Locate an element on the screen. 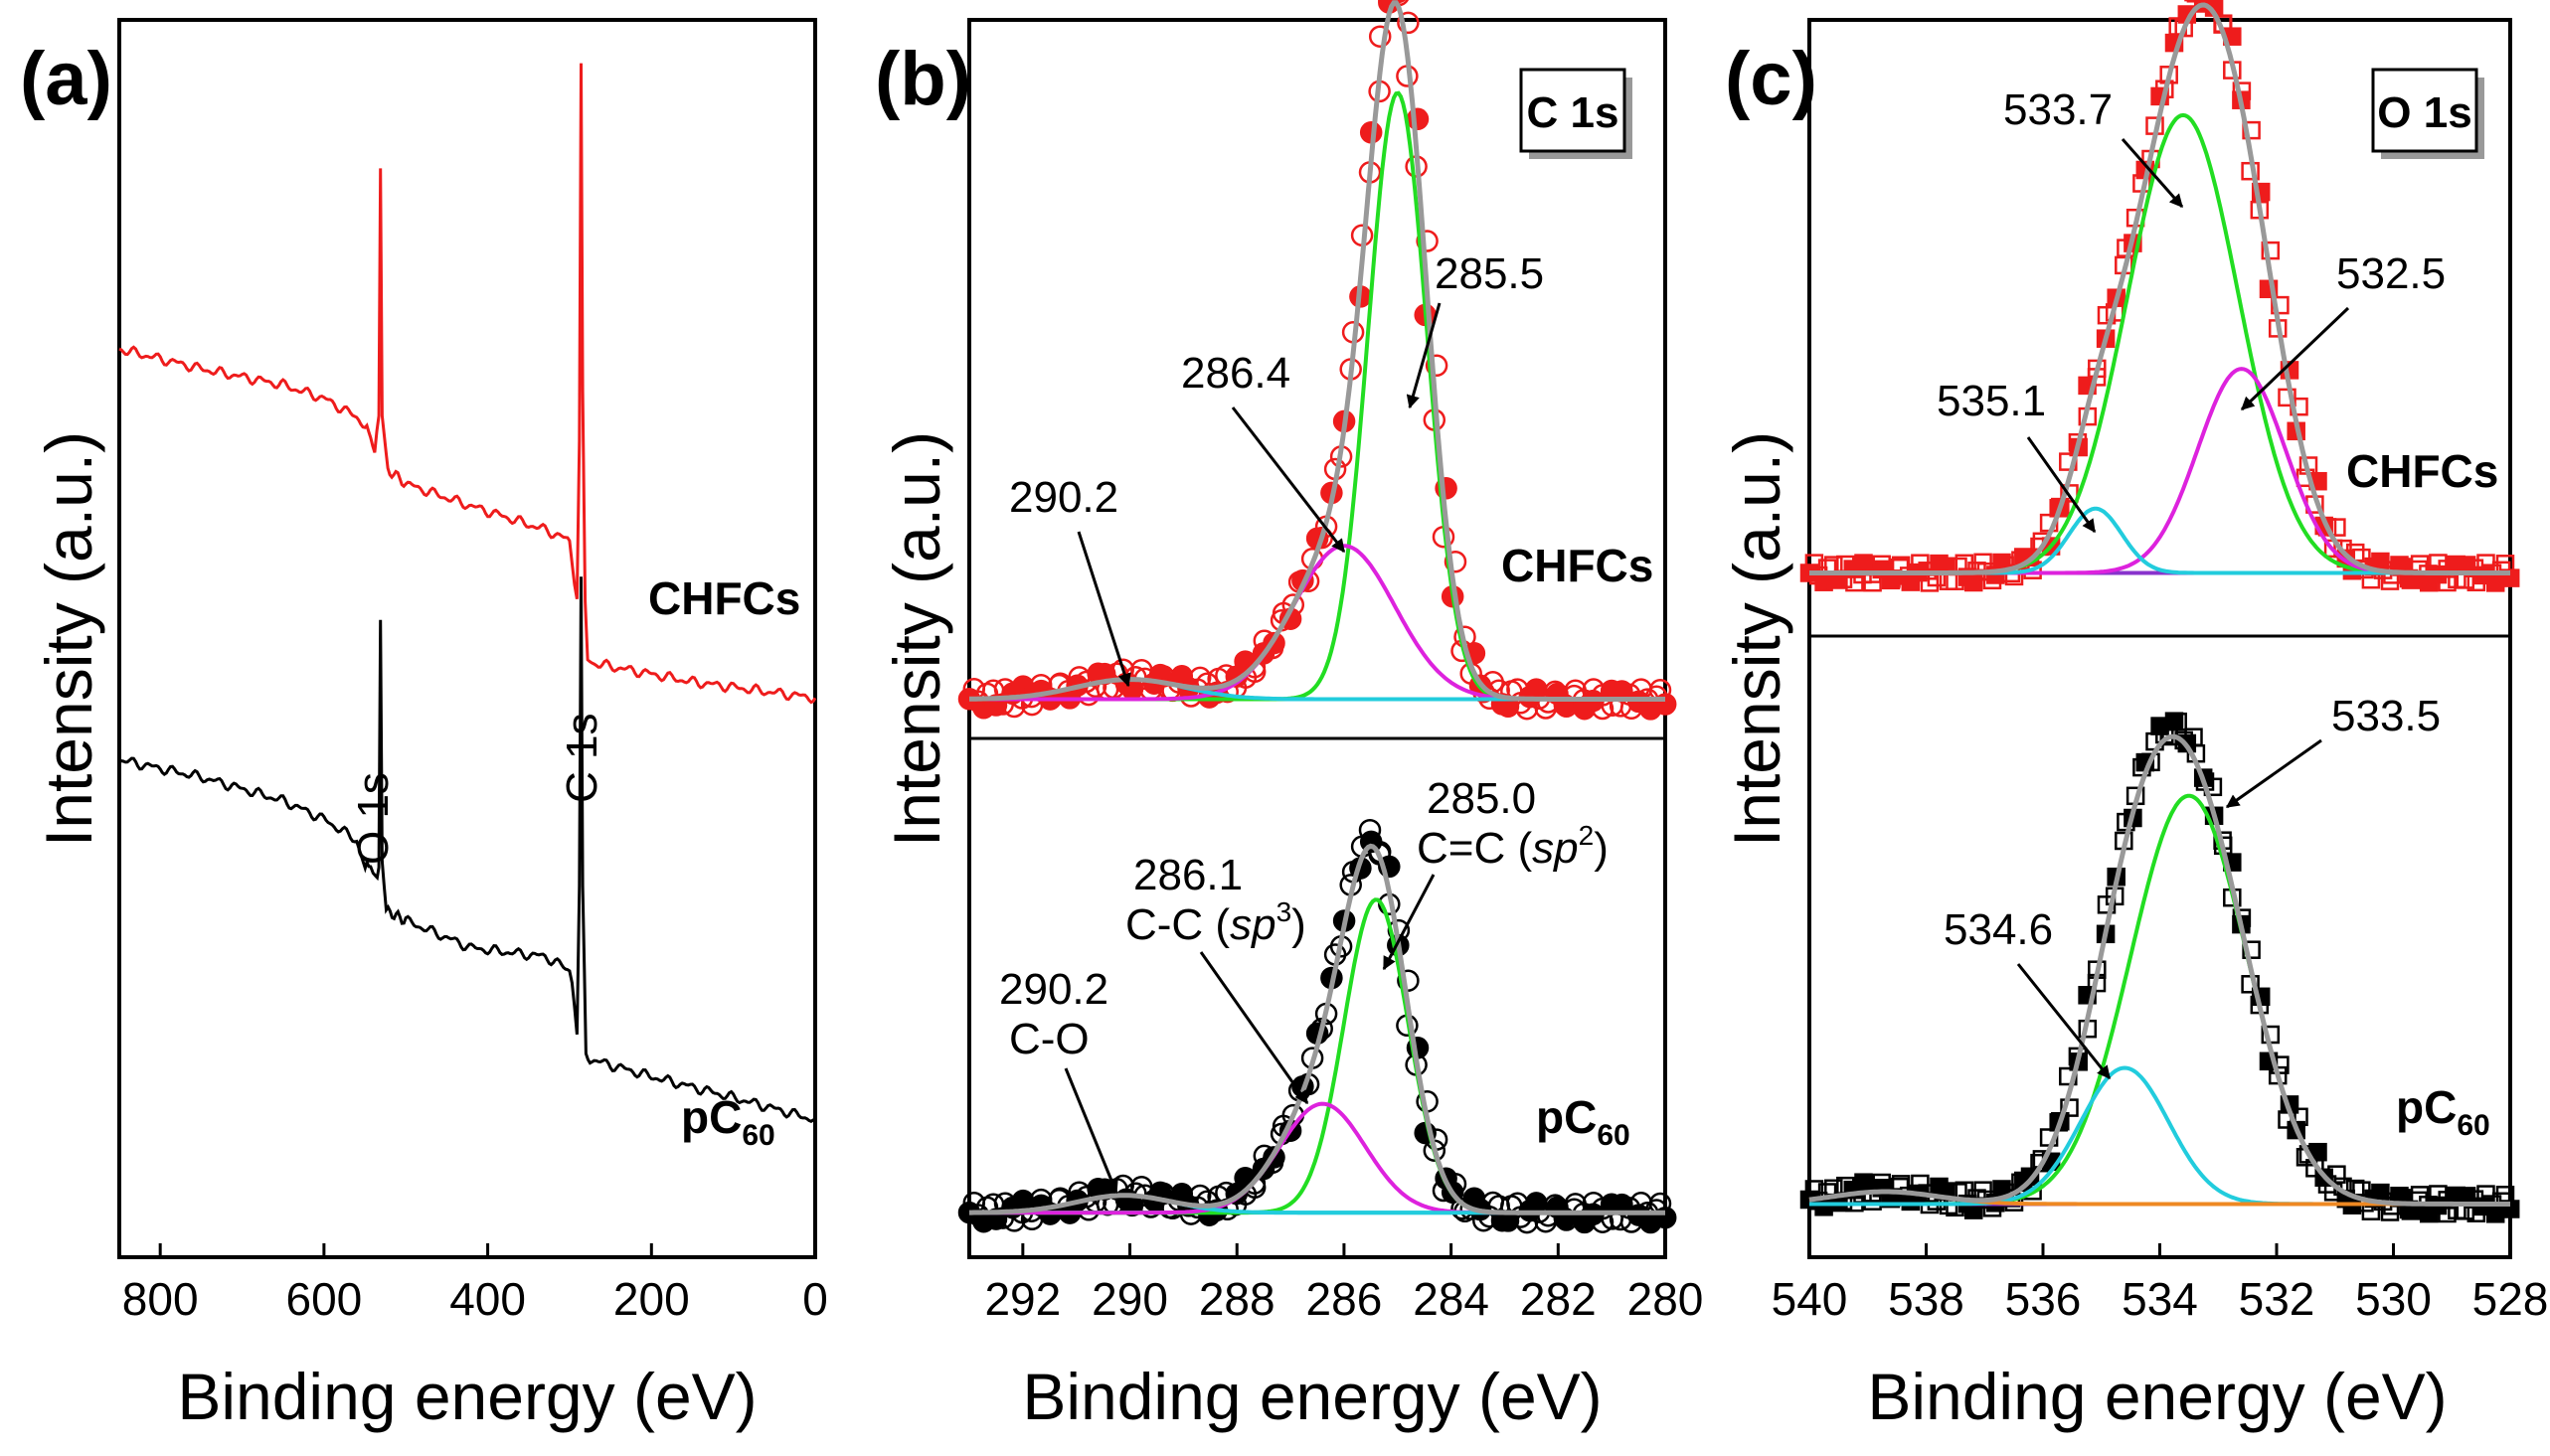 The height and width of the screenshot is (1456, 2550). xtick-label: 288 is located at coordinates (1237, 1299).